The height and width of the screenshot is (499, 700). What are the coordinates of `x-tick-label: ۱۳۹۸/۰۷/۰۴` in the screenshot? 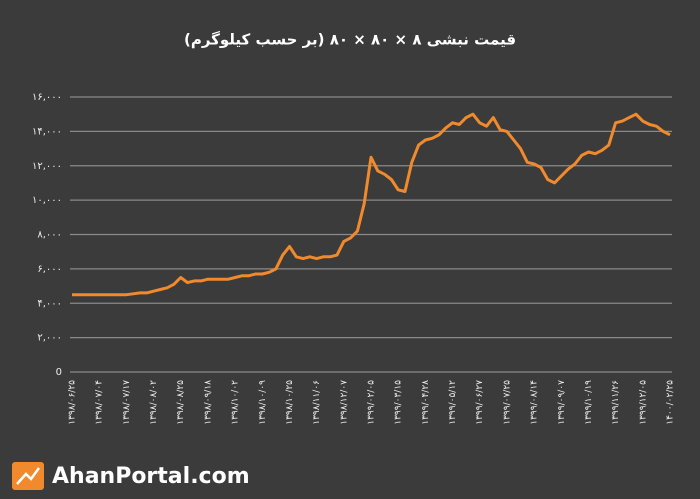 It's located at (100, 402).